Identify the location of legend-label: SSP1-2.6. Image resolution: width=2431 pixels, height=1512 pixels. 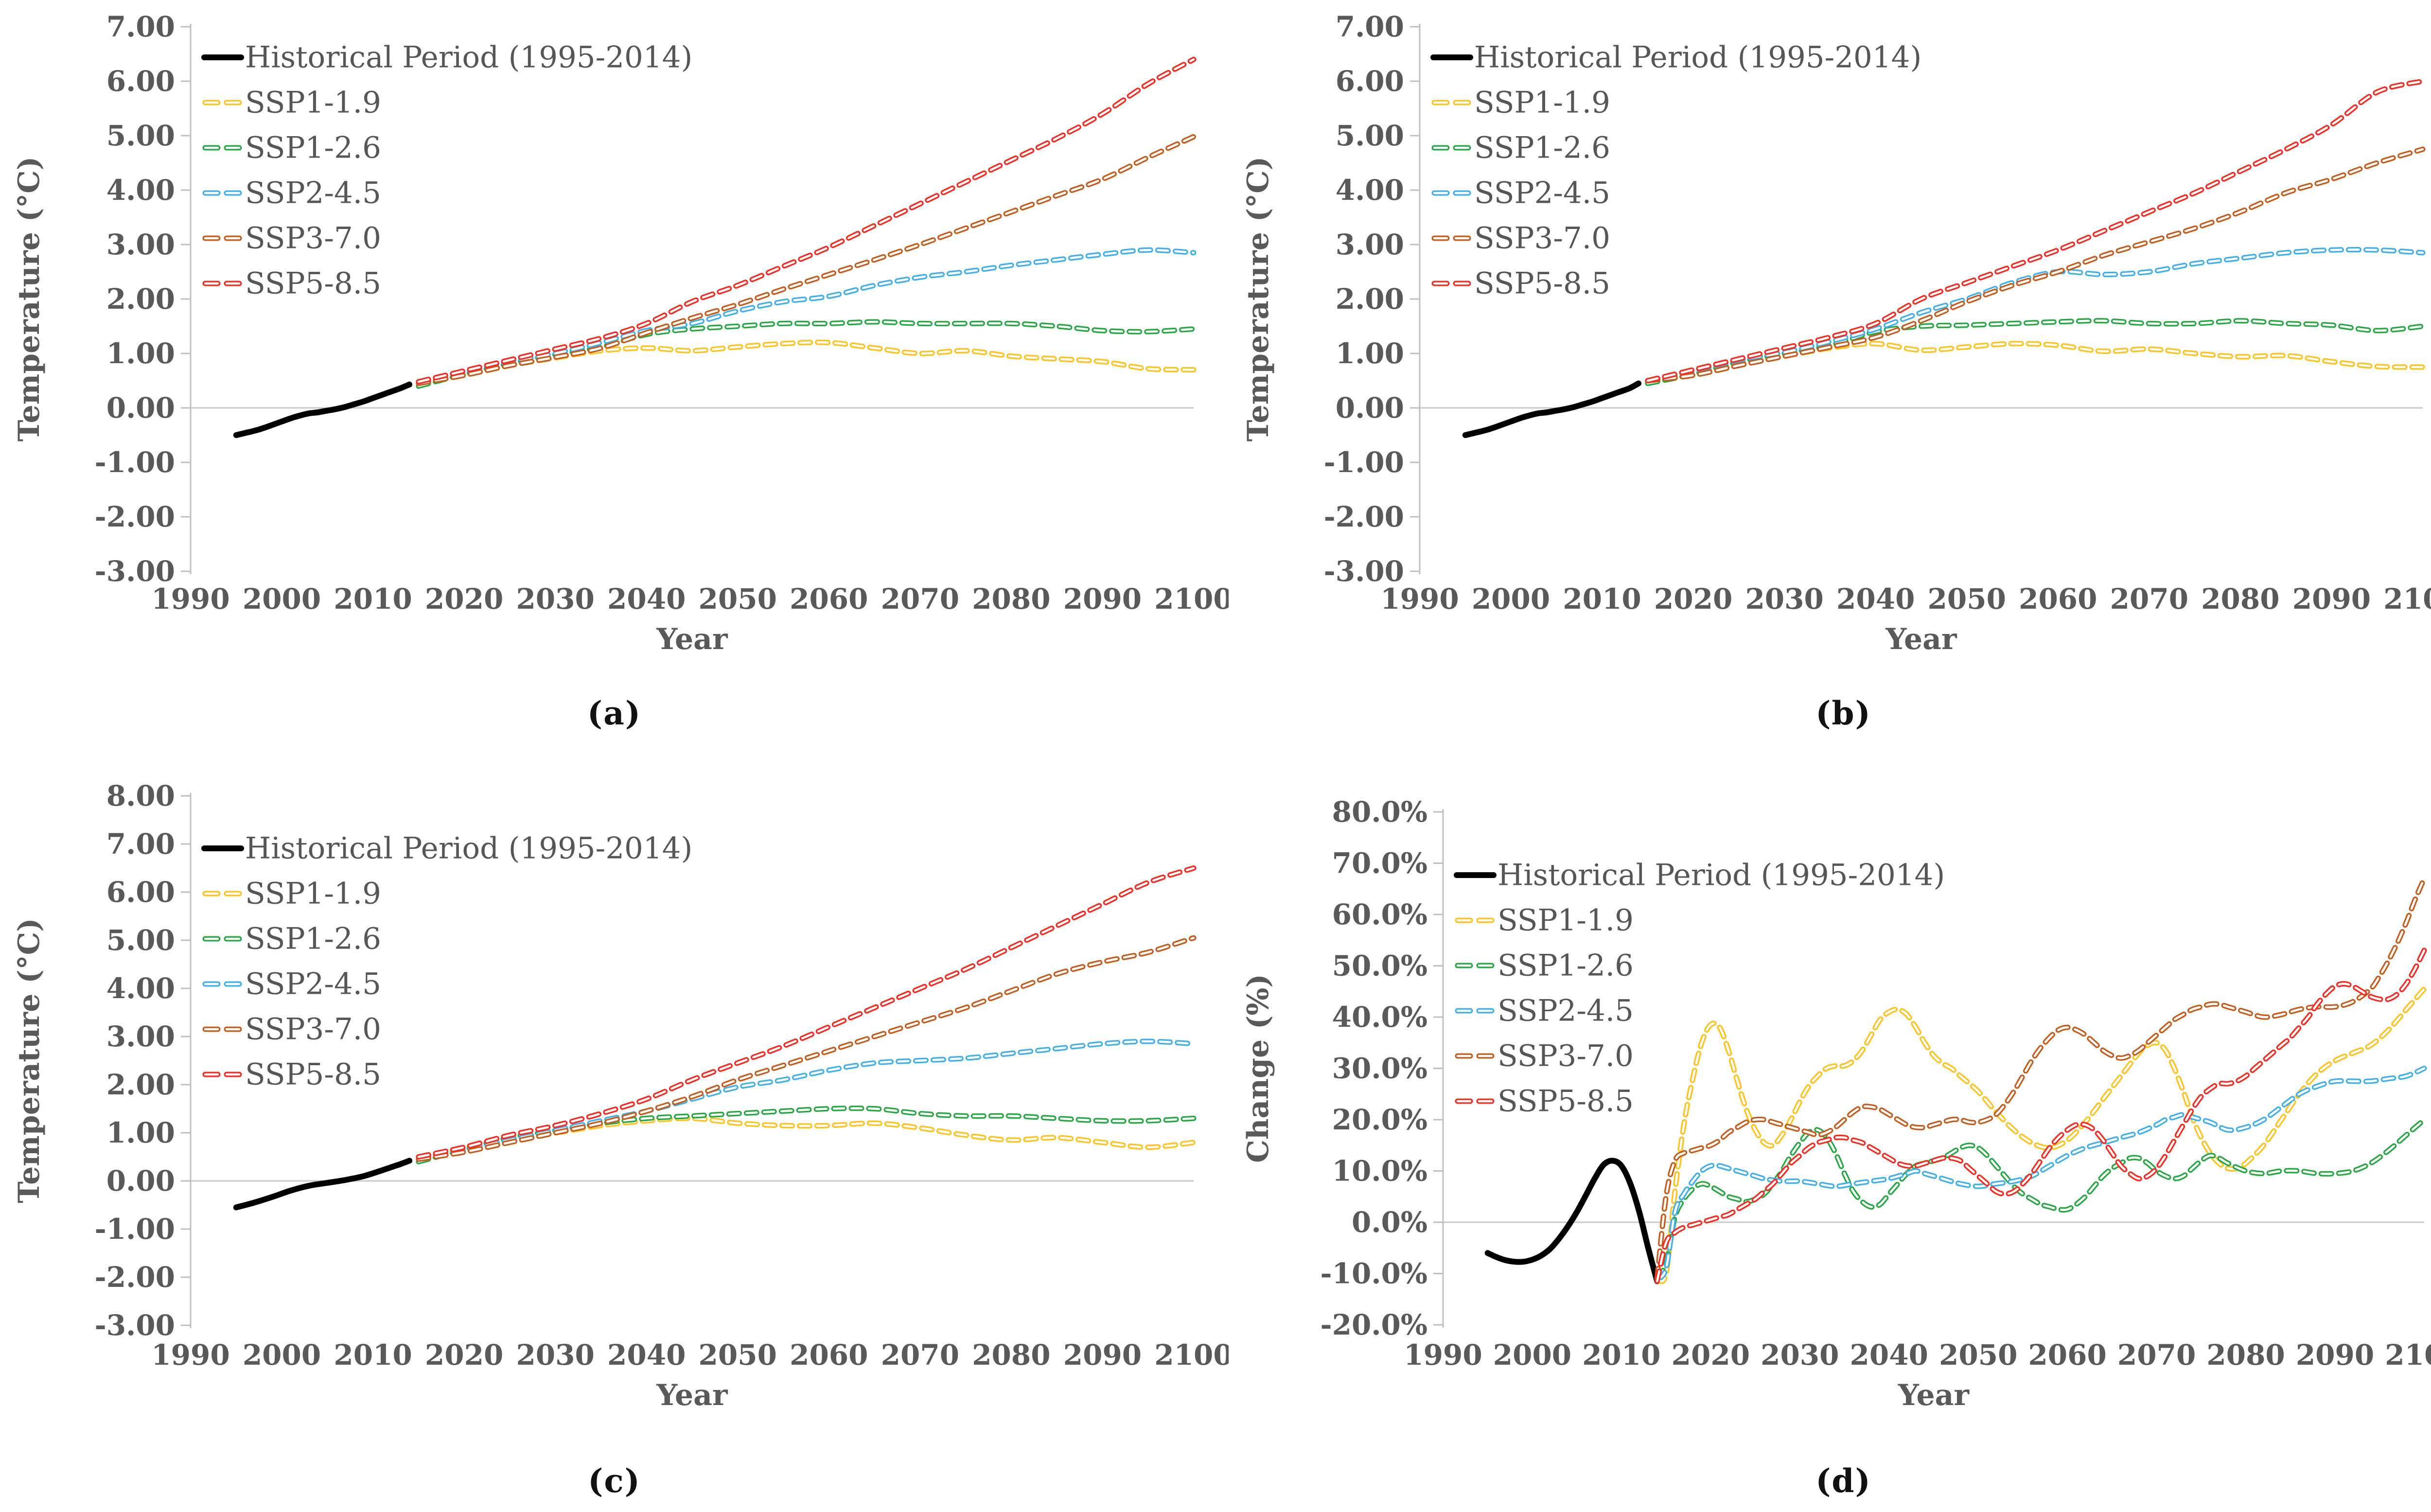
(313, 148).